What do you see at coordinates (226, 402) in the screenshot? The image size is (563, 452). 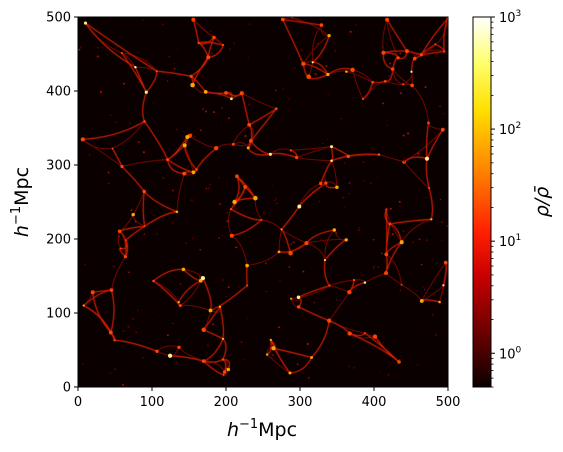 I see `x-tick-label: 200` at bounding box center [226, 402].